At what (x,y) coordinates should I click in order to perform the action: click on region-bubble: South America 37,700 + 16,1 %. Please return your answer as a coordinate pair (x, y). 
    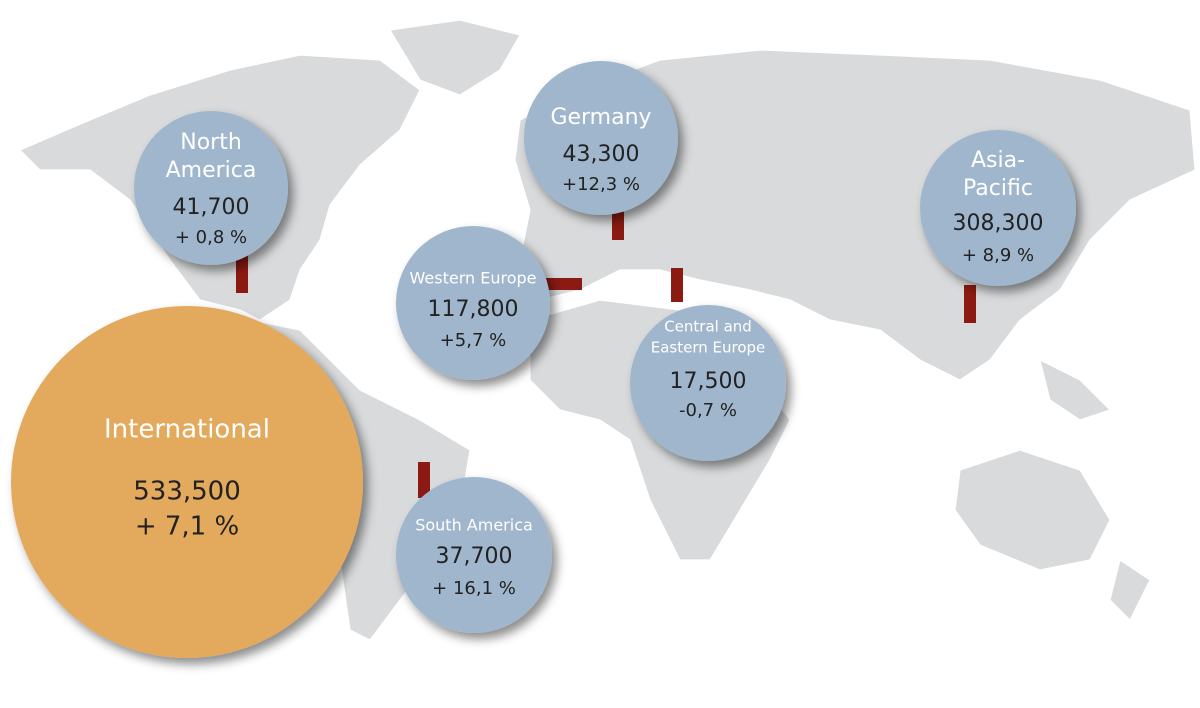
    Looking at the image, I should click on (474, 555).